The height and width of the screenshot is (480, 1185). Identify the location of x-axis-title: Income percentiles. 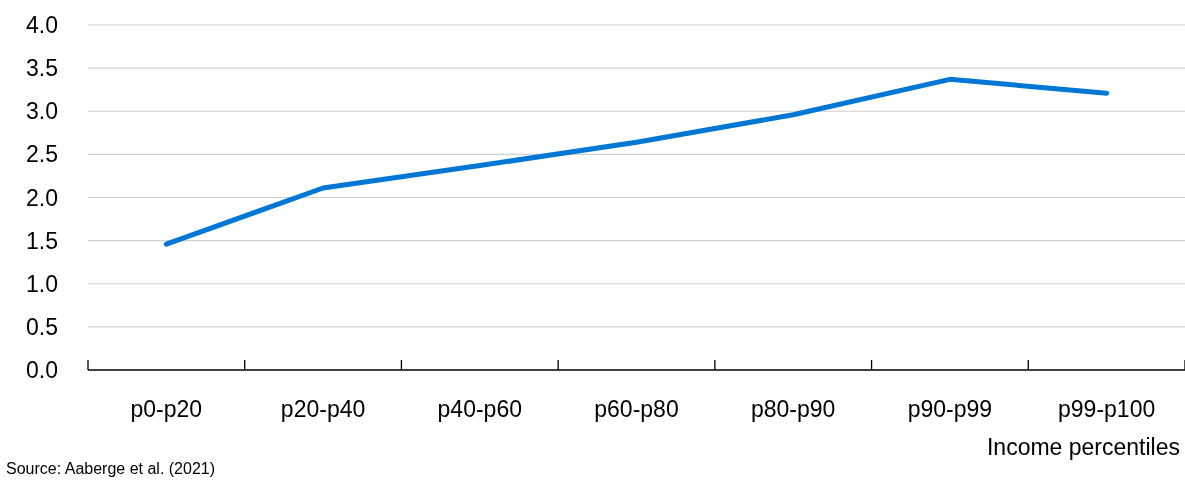
(1083, 447).